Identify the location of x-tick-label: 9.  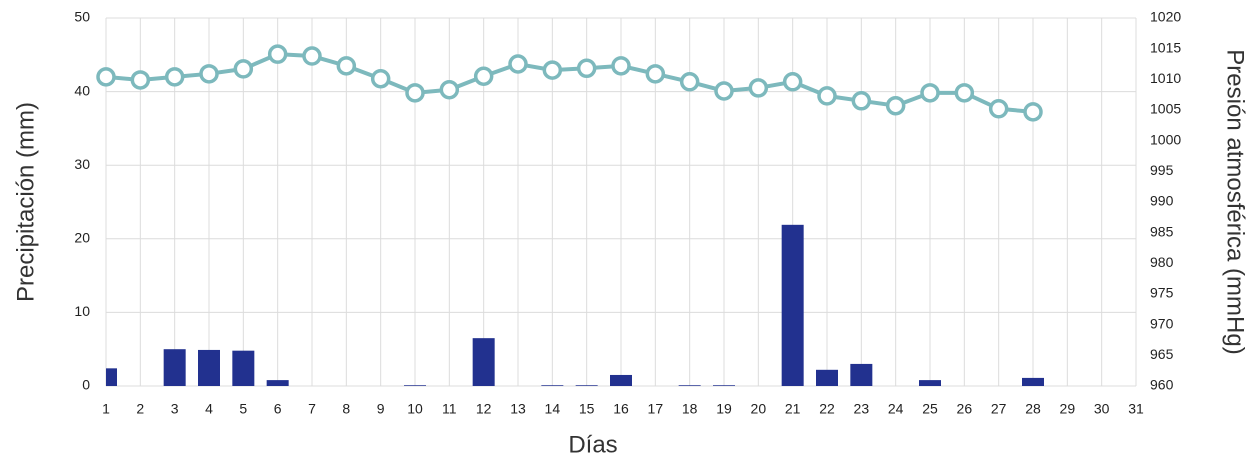
(381, 409).